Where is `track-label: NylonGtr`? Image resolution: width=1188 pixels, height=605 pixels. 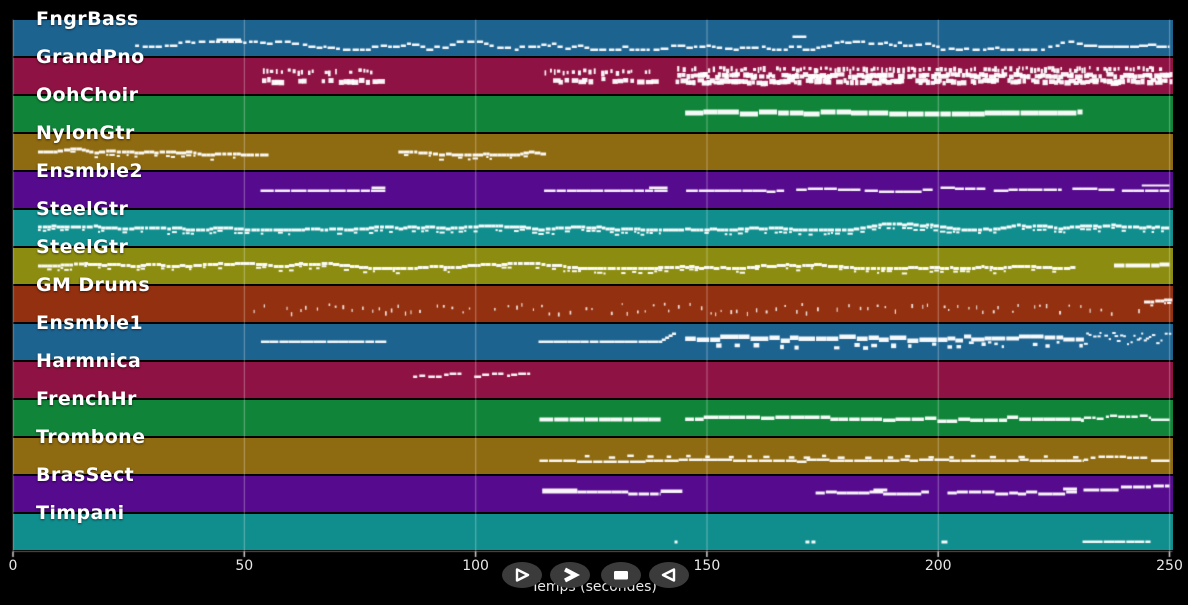 track-label: NylonGtr is located at coordinates (85, 132).